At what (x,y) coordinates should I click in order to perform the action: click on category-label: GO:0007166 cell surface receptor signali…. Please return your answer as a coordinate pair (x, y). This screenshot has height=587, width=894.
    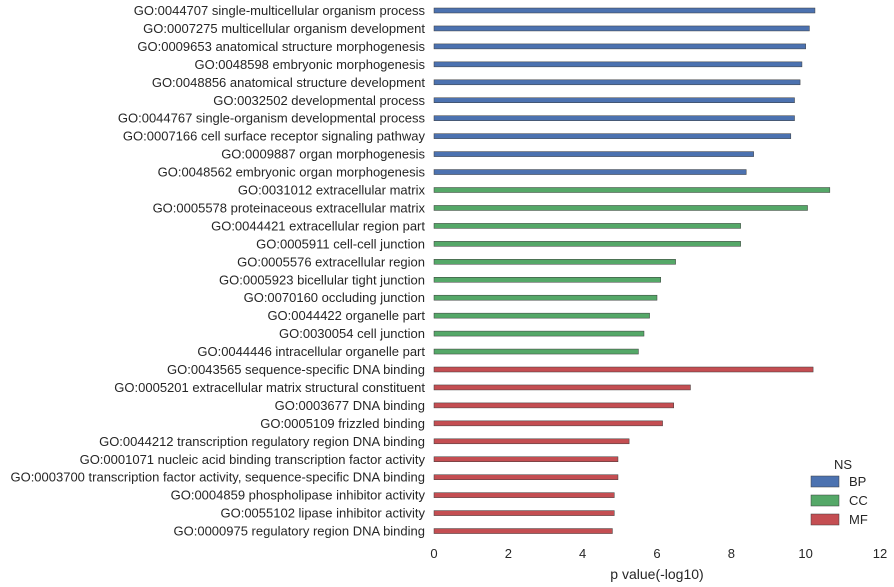
    Looking at the image, I should click on (274, 136).